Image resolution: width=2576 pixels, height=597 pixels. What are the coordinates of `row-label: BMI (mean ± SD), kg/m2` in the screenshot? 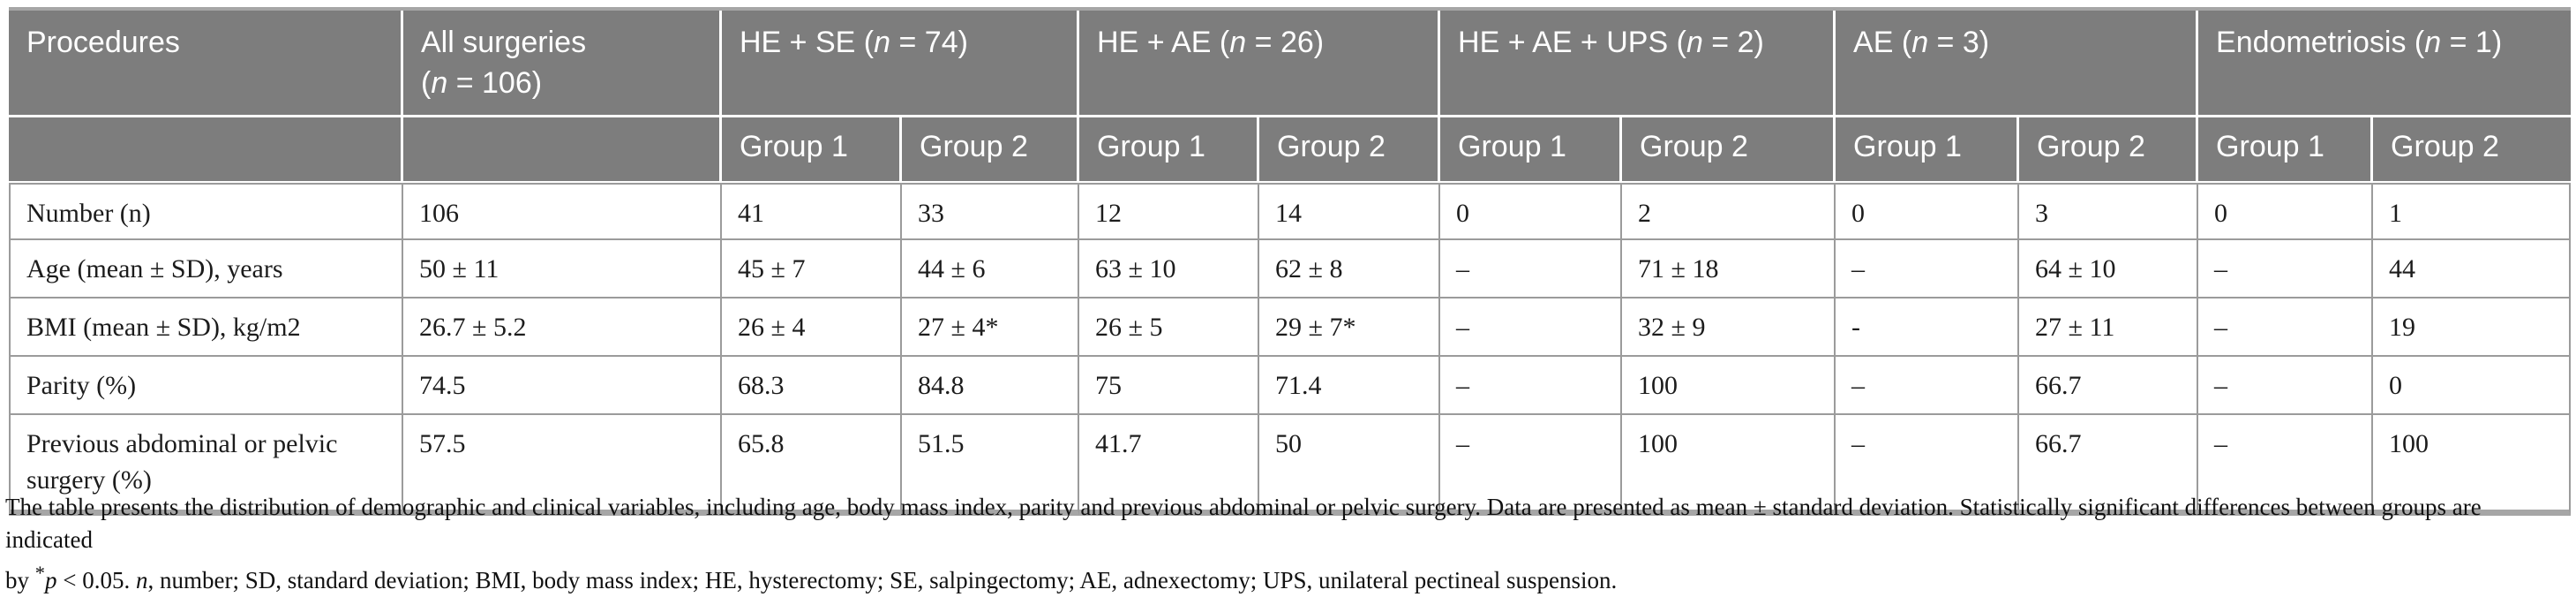 It's located at (206, 327).